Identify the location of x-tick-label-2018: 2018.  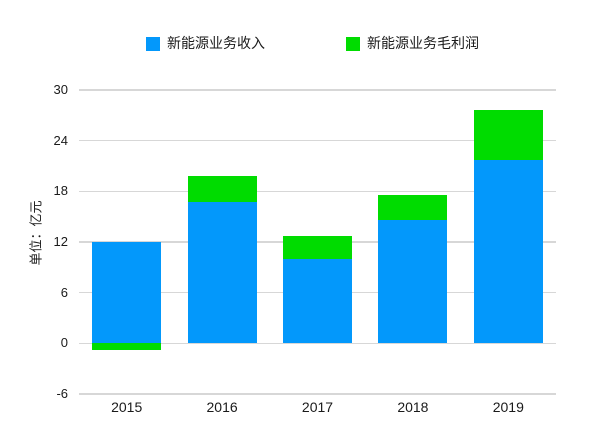
(413, 407).